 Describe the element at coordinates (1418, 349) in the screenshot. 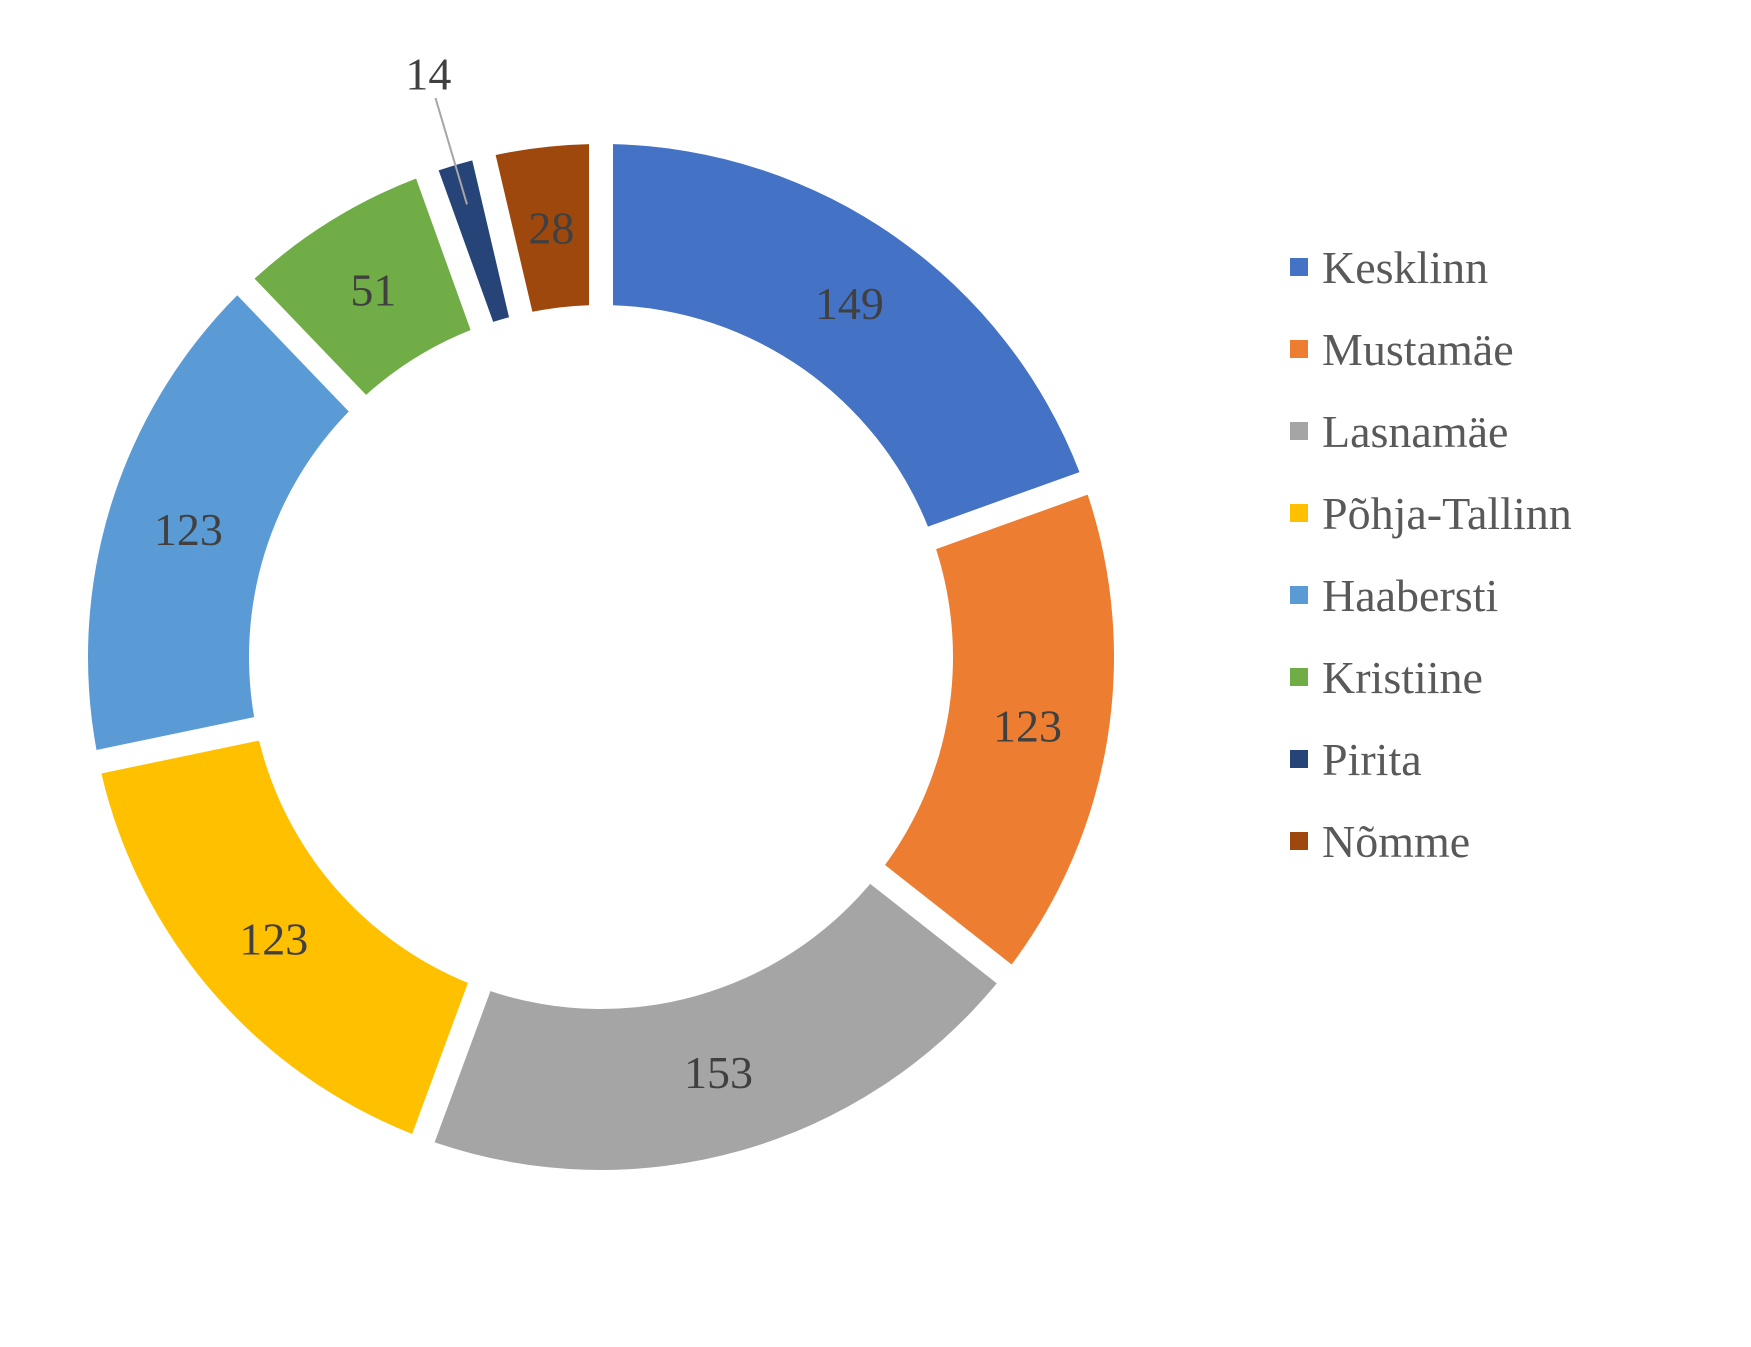

I see `legend-label-mustamae: Mustamäe` at that location.